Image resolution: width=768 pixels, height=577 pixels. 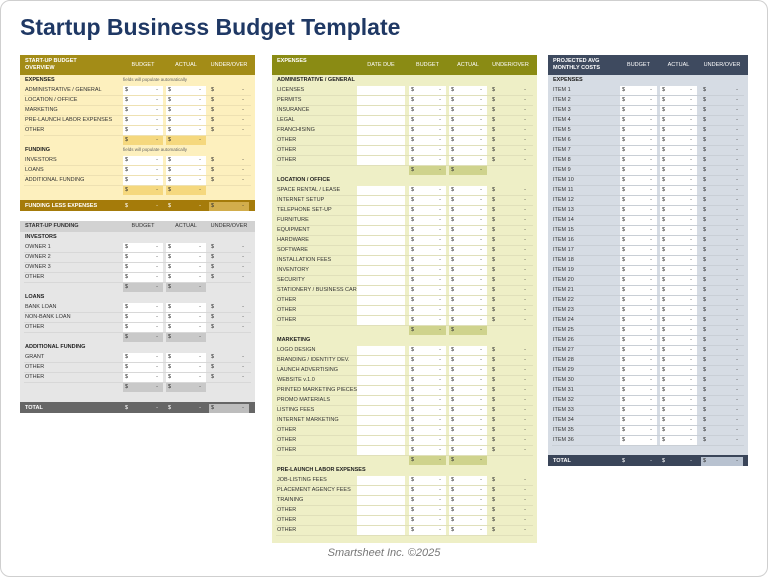 I want to click on total-label: FUNDING LESS EXPENSES, so click(x=61, y=205).